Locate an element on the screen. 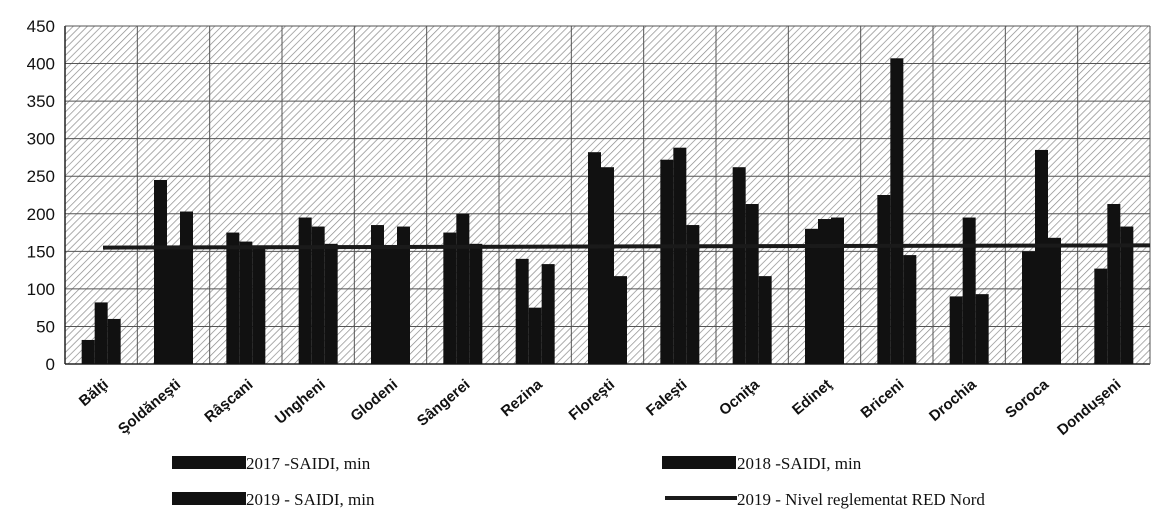  legend-swatch-2017 is located at coordinates (209, 462).